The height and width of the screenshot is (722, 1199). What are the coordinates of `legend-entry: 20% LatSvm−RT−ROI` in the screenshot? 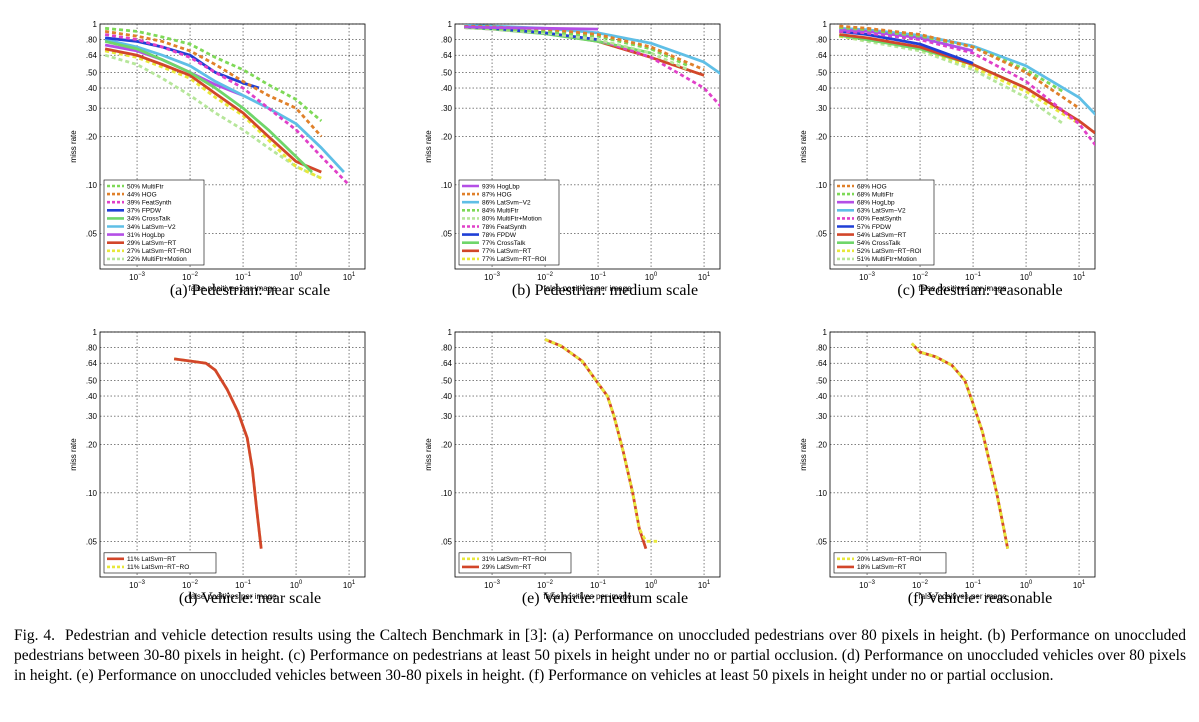 It's located at (889, 559).